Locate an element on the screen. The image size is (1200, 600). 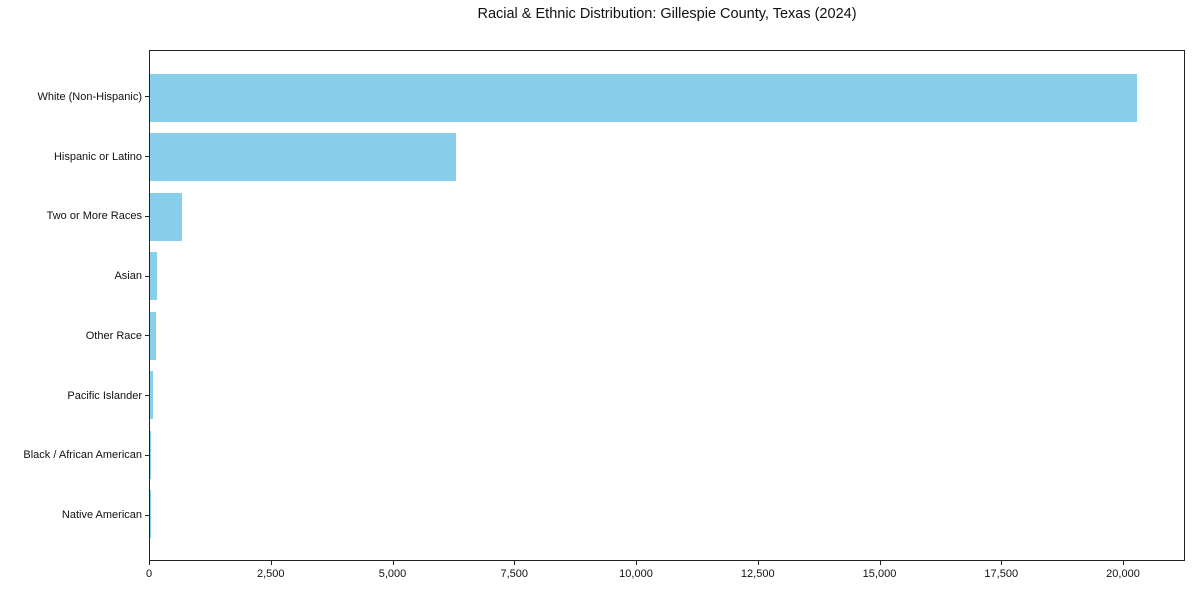
y-tick-label: Native American is located at coordinates (101, 515).